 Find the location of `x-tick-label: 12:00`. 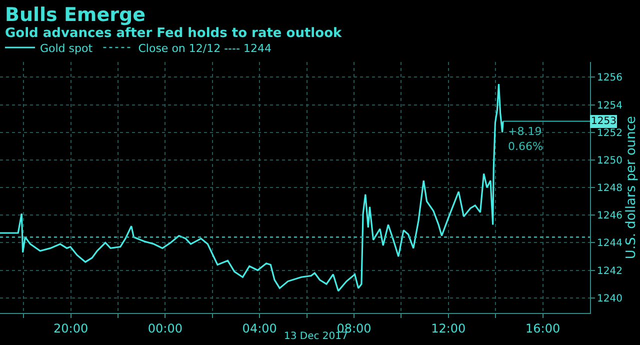

x-tick-label: 12:00 is located at coordinates (448, 328).